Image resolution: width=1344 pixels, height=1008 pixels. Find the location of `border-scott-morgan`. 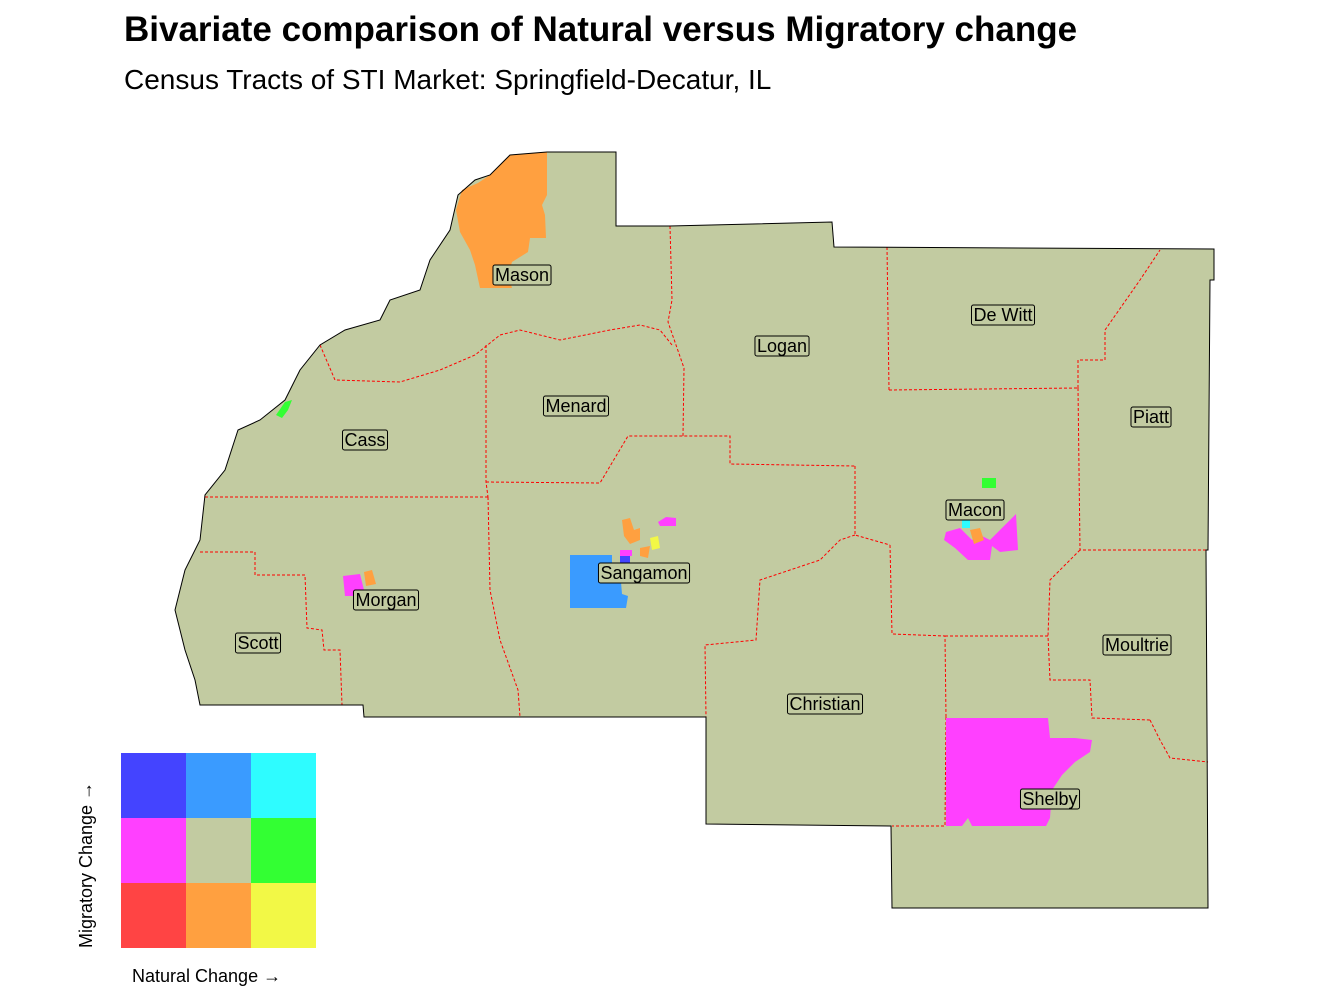

border-scott-morgan is located at coordinates (271, 628).